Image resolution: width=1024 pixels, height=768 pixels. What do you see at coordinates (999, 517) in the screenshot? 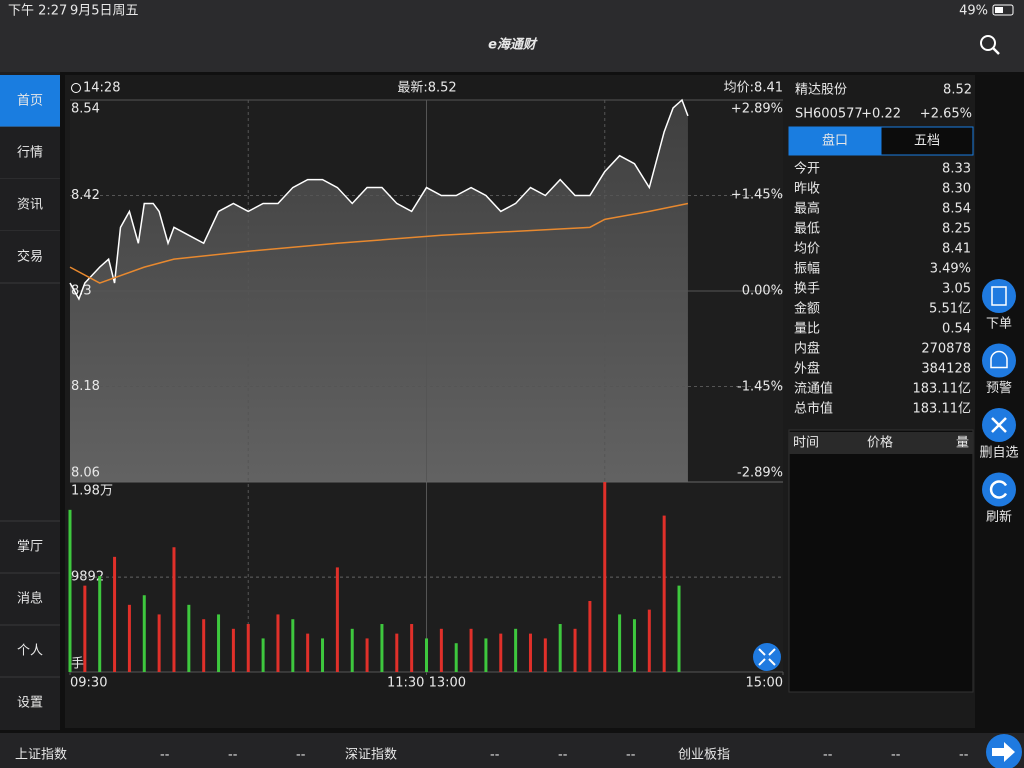
I see `side-button-label: 刷新` at bounding box center [999, 517].